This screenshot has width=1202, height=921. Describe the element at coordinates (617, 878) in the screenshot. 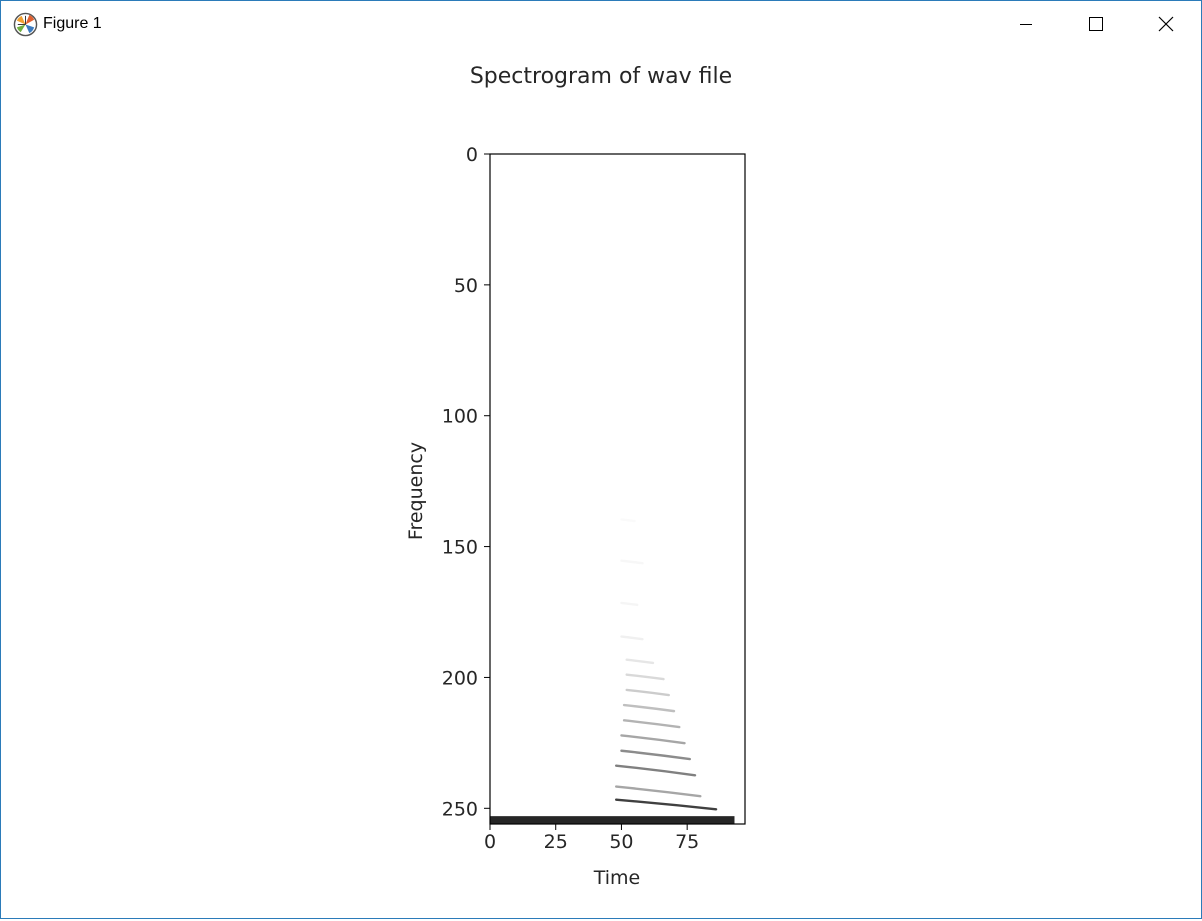

I see `x-axis-label: Time` at that location.